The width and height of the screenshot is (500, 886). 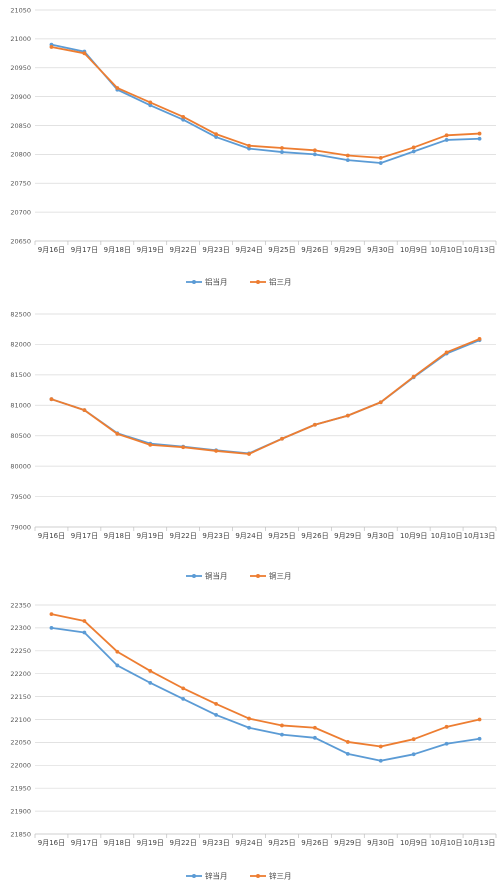 I want to click on y-tick-label: 22000, so click(x=20, y=766).